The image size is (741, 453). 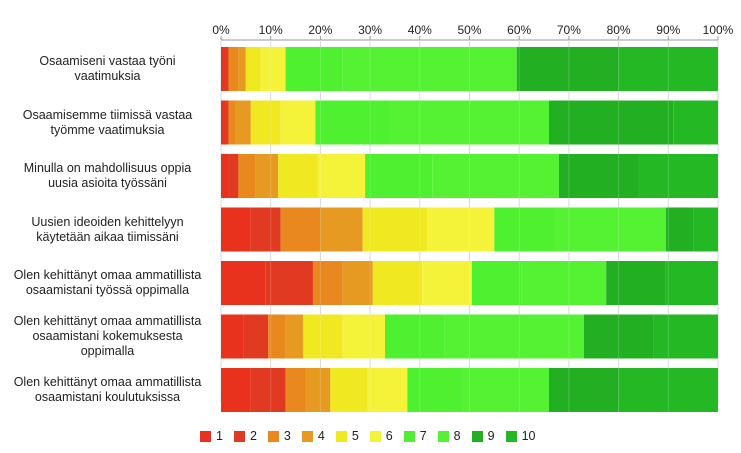 I want to click on category-label: Osaamiseni vastaa työni vaatimuksia, so click(x=107, y=69).